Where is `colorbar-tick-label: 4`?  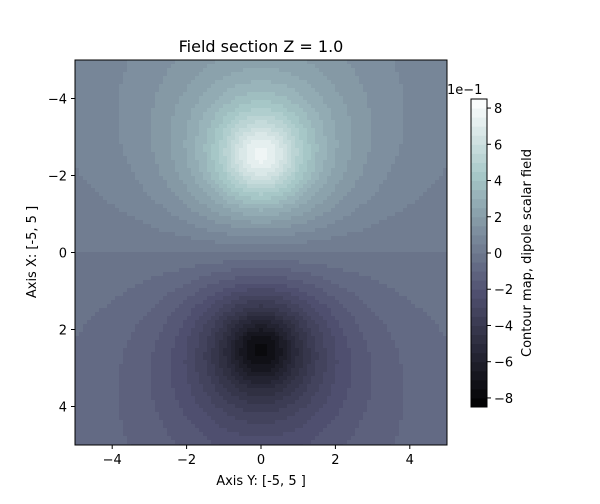
colorbar-tick-label: 4 is located at coordinates (498, 182).